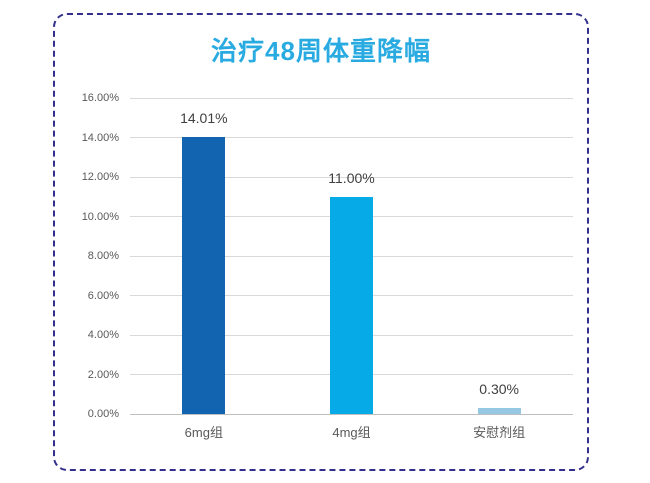  I want to click on y-tick-label: 2.00%, so click(103, 374).